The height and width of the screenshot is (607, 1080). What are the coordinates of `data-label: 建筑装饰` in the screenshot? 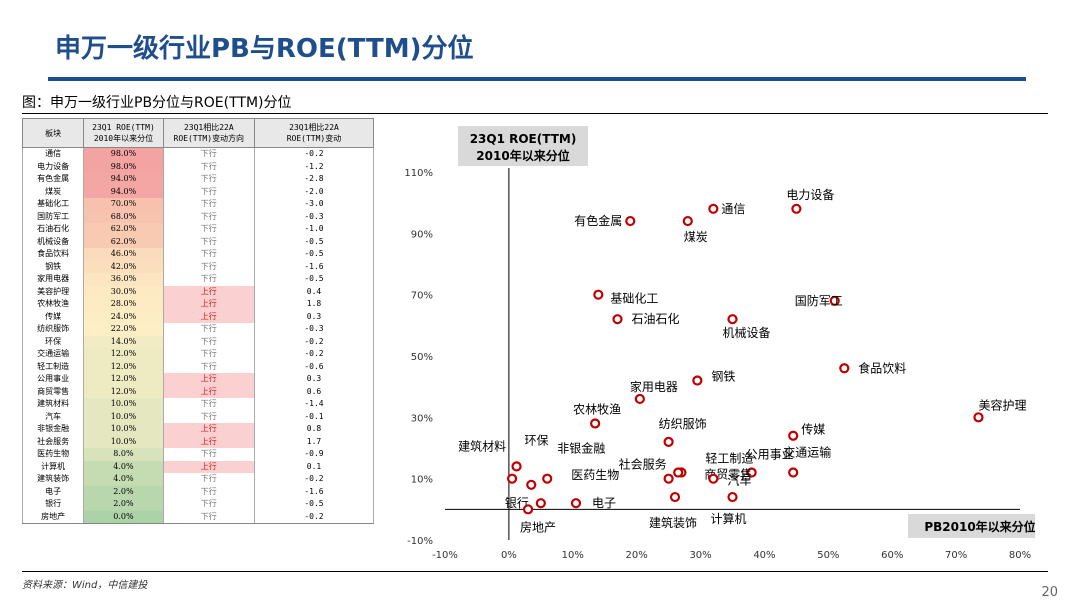 It's located at (673, 522).